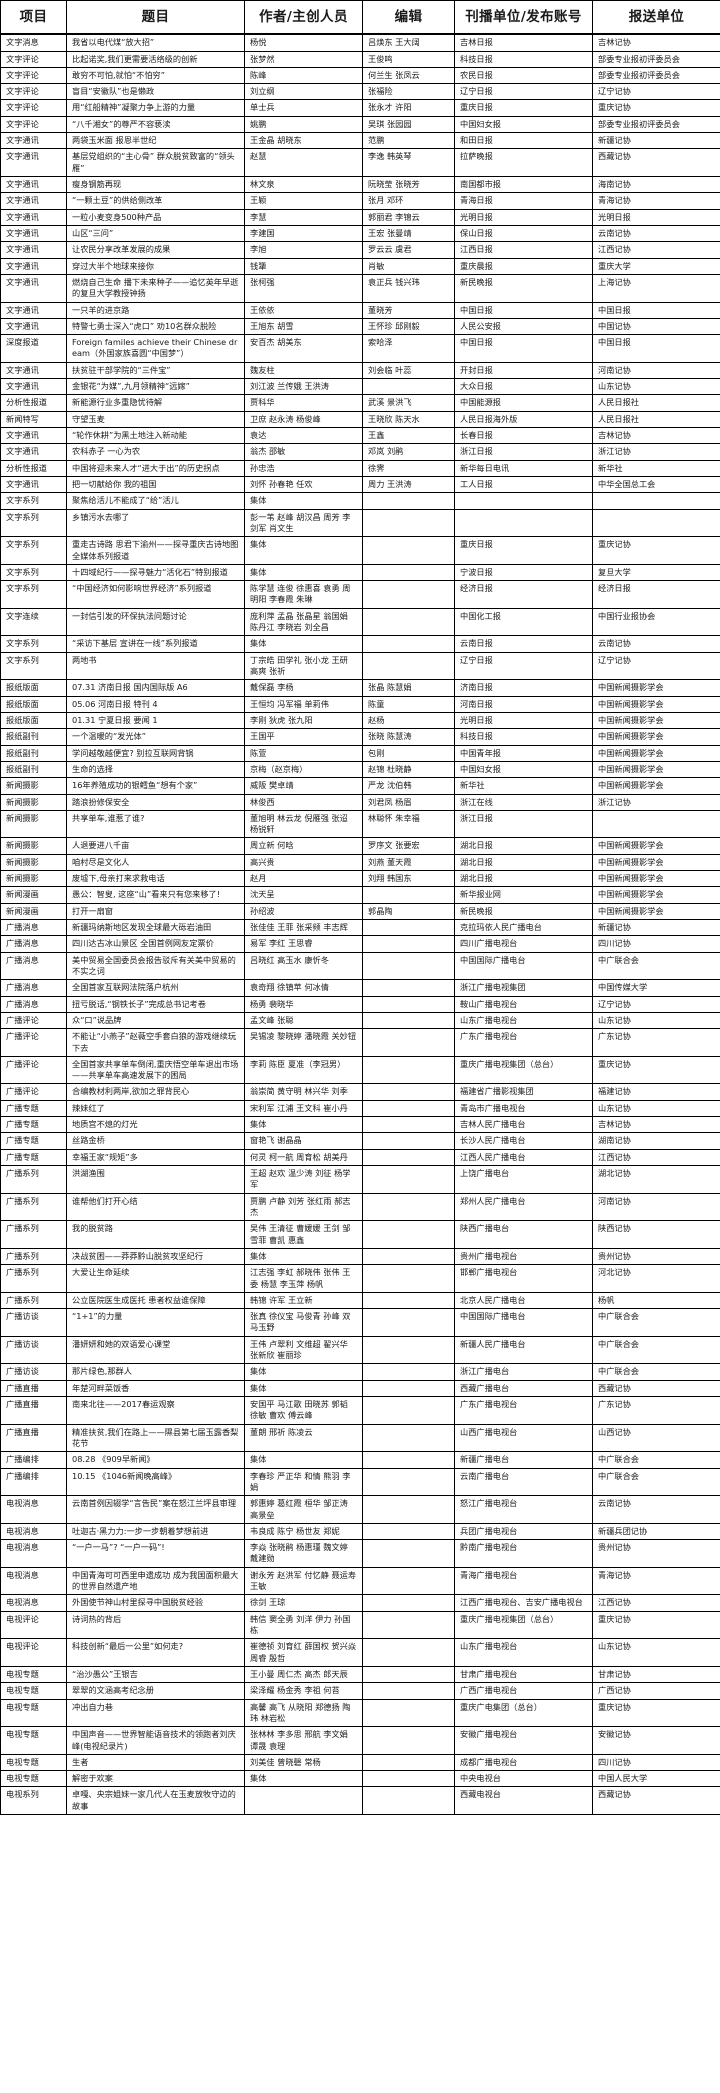  Describe the element at coordinates (523, 288) in the screenshot. I see `cell-publisher: 新民晚报` at that location.